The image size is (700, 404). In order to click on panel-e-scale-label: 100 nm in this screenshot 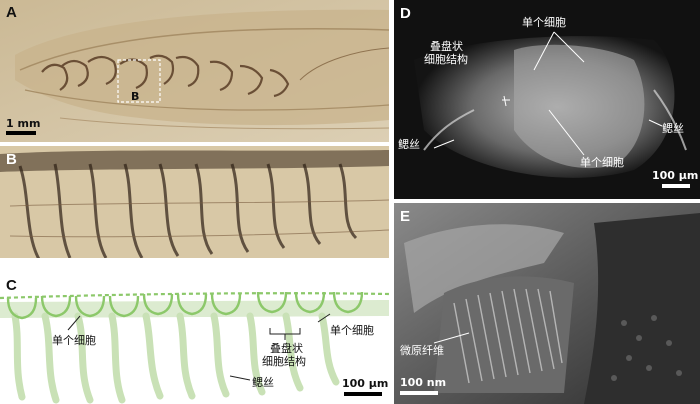, I will do `click(423, 382)`.